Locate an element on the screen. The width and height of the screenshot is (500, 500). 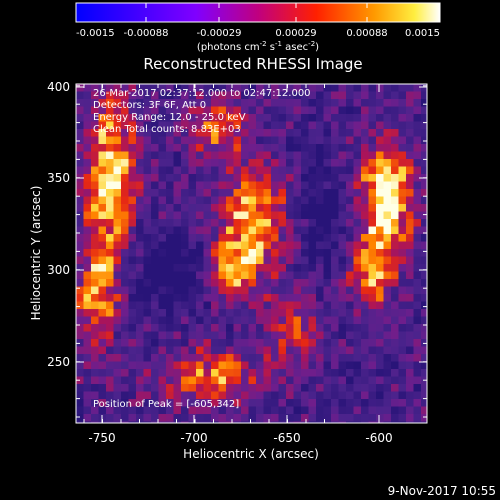
x-tick-label: -700 is located at coordinates (193, 438).